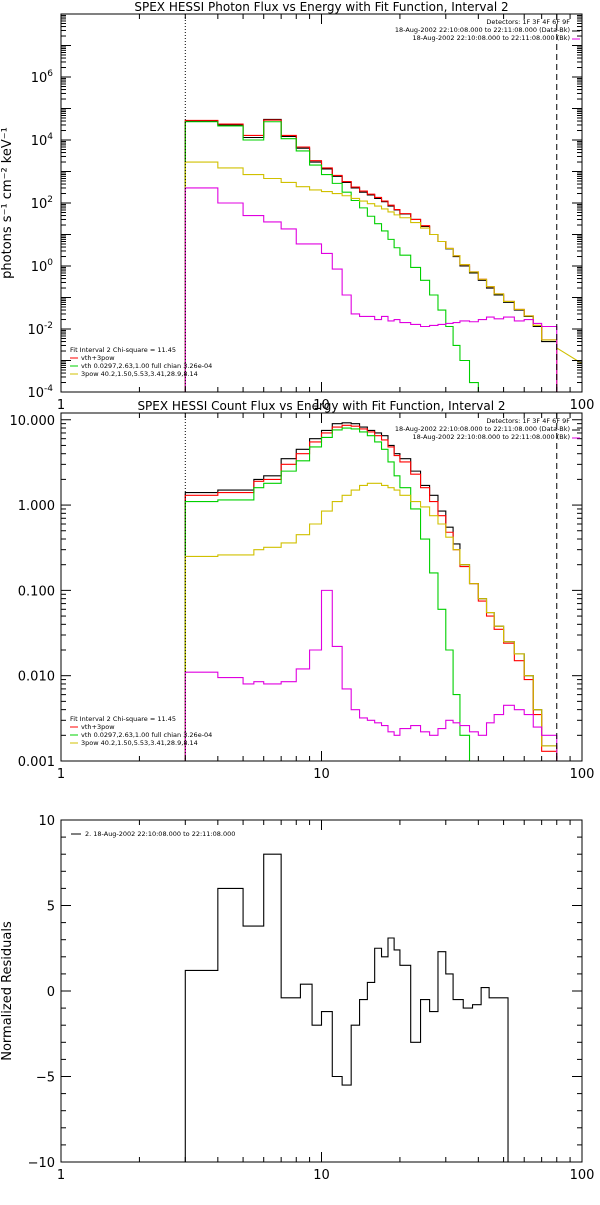 Image resolution: width=600 pixels, height=1205 pixels. What do you see at coordinates (51, 907) in the screenshot?
I see `y-tick-label: 5` at bounding box center [51, 907].